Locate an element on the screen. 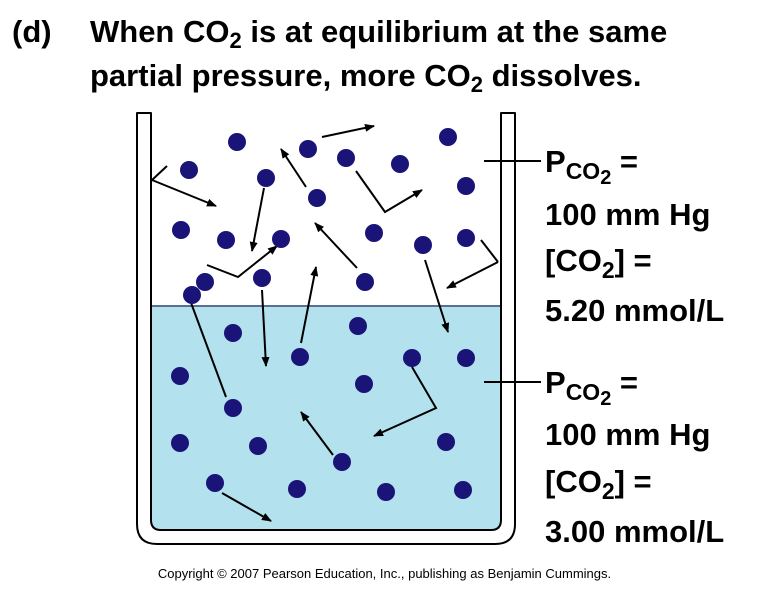 The image size is (769, 595). liquid-pressure-value: 100 mm Hg is located at coordinates (628, 434).